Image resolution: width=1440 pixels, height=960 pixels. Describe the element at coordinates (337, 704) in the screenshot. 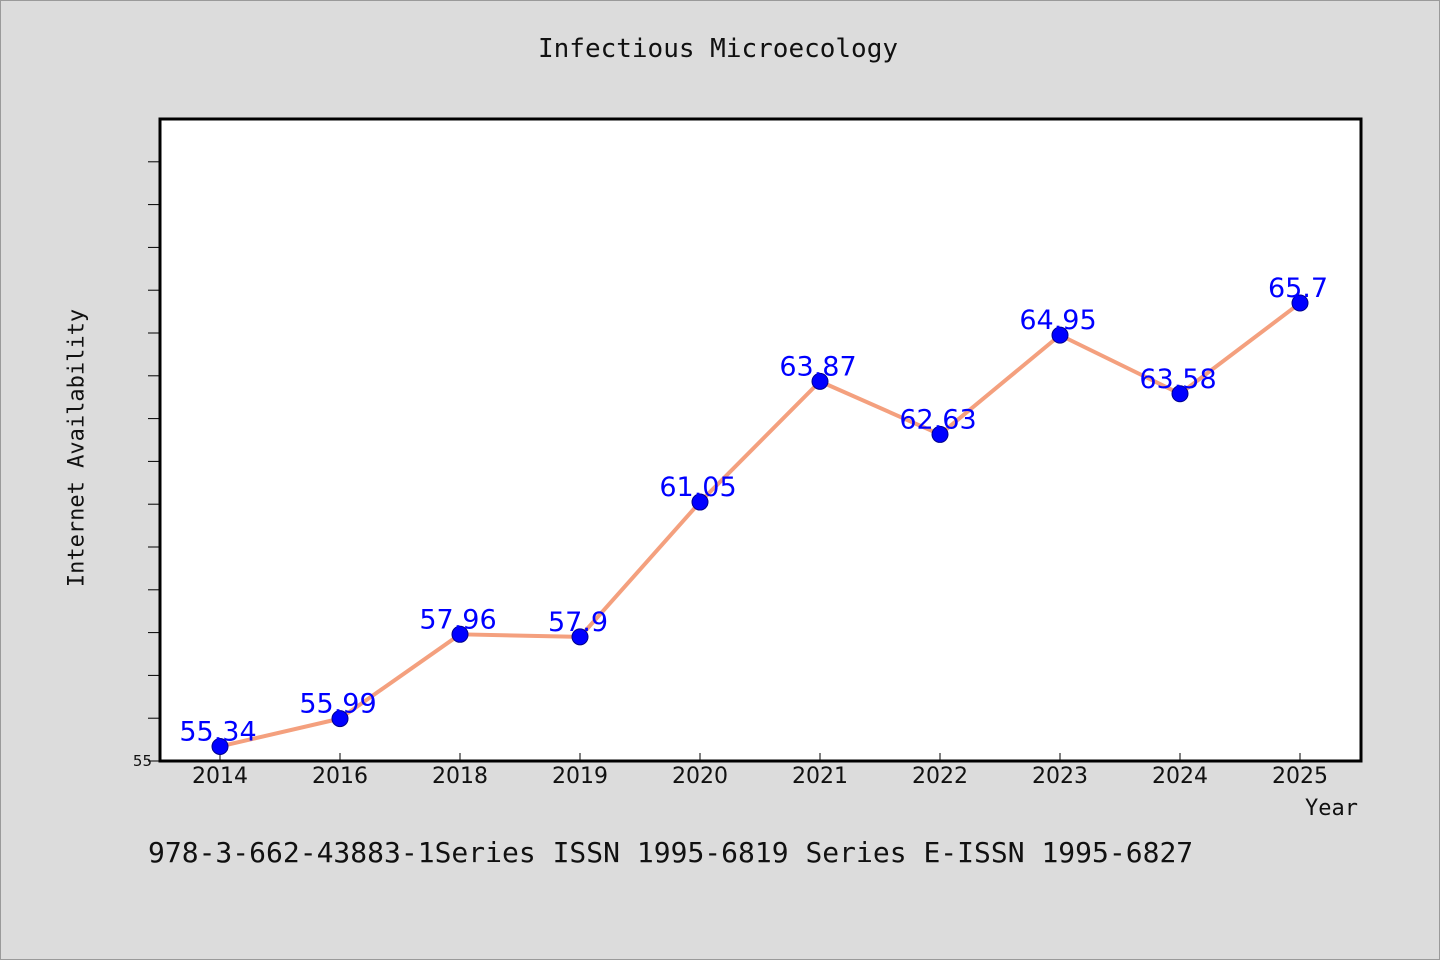

I see `data-label: 55.99` at that location.